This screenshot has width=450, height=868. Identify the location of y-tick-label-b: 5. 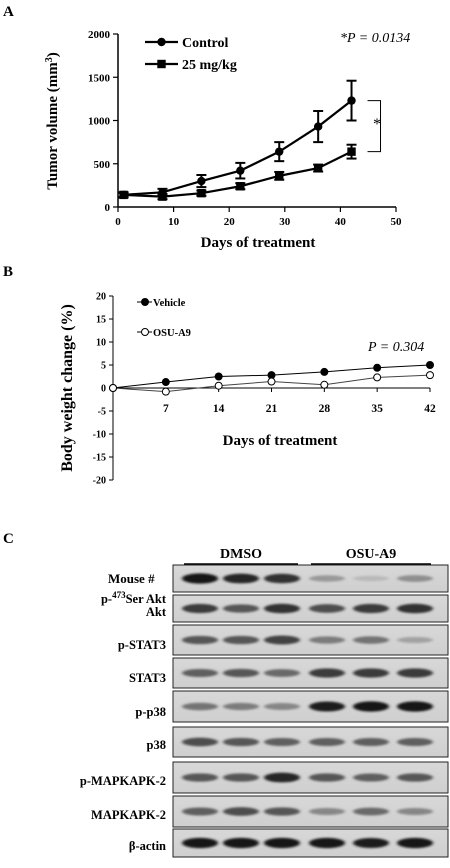
(103, 366).